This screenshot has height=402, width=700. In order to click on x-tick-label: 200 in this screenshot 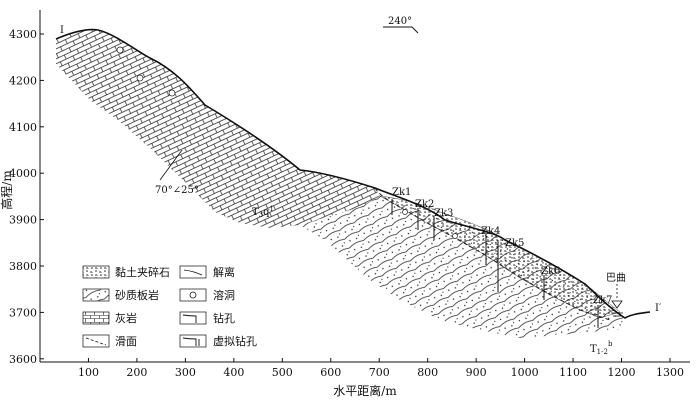, I will do `click(136, 372)`.